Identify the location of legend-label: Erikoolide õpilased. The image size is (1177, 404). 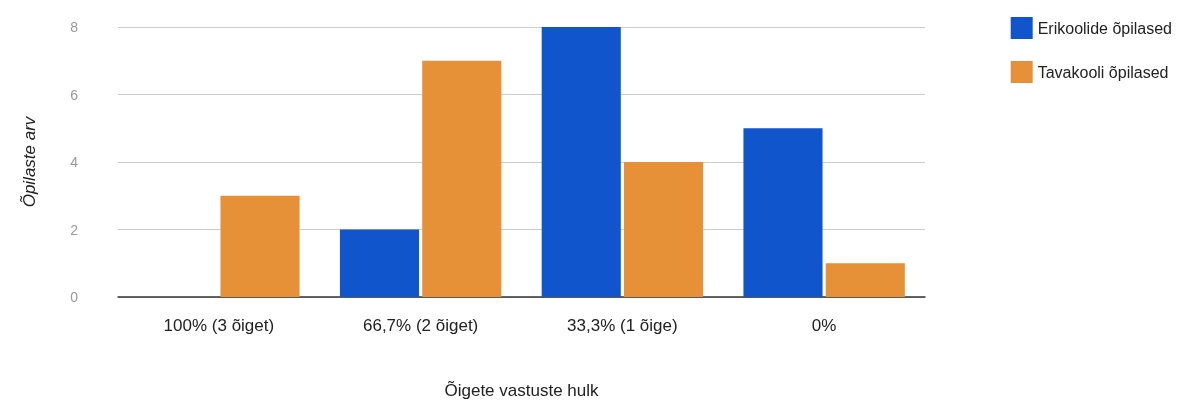
(1105, 28).